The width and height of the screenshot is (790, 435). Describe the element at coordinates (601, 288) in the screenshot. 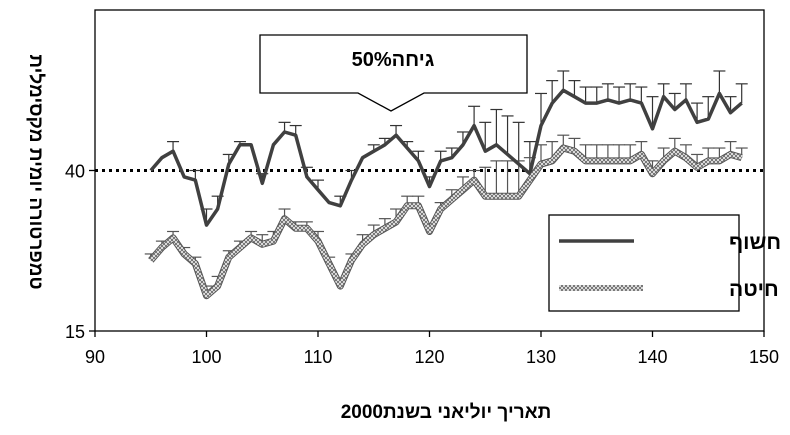

I see `legend-swatch-wheat` at that location.